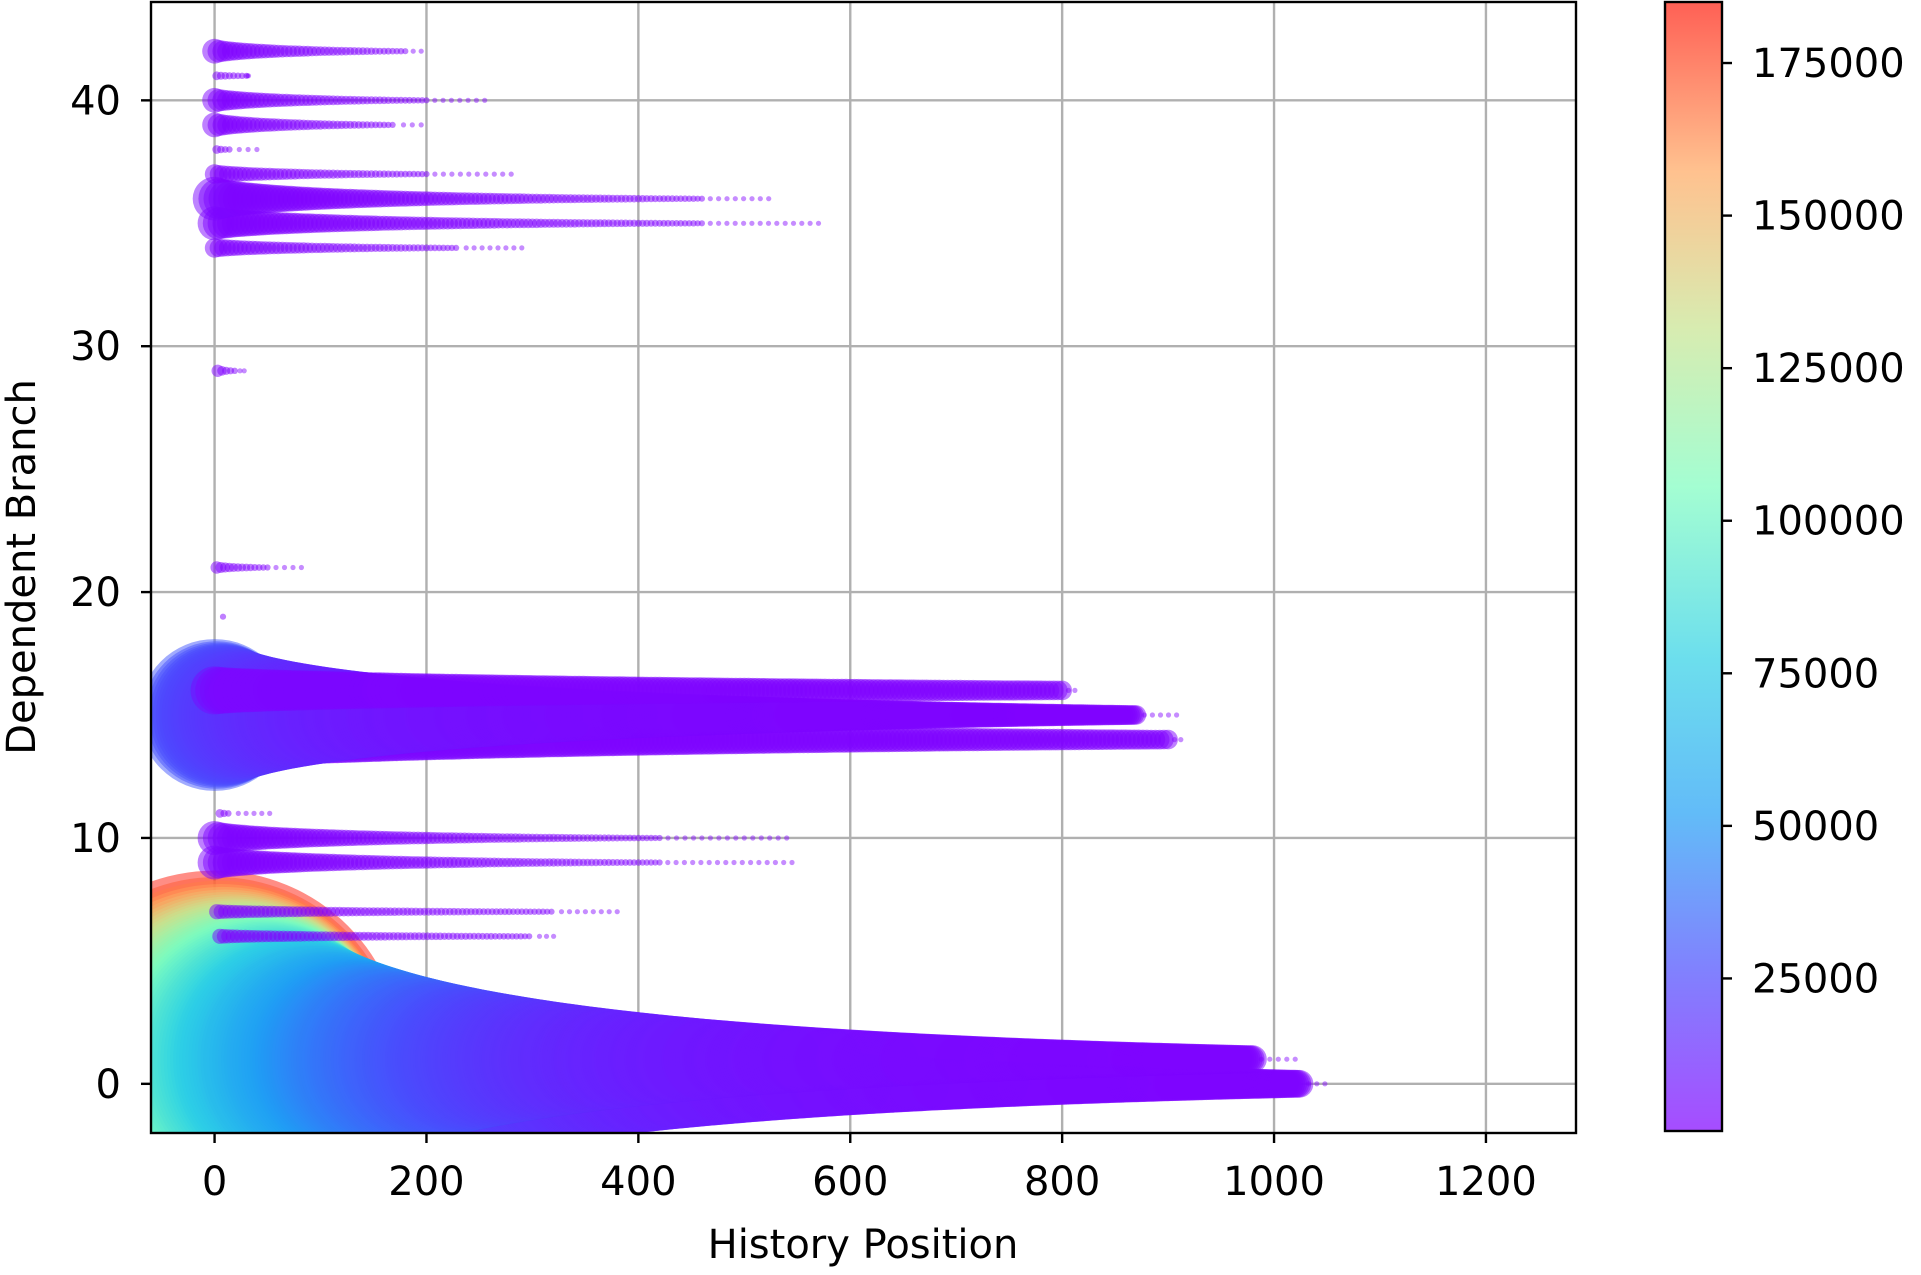 The image size is (1921, 1275). Describe the element at coordinates (1828, 217) in the screenshot. I see `colorbar-tick-label: 150000` at that location.